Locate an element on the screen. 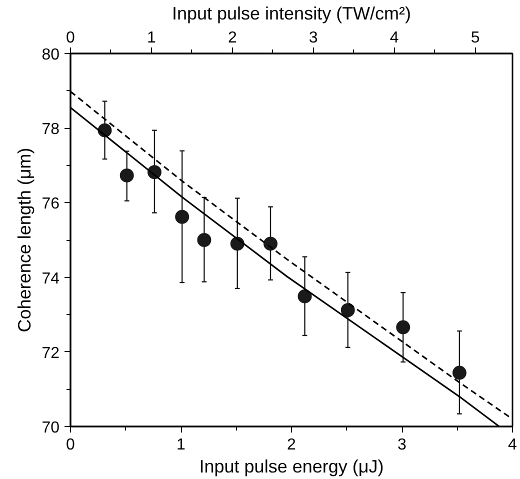  x-tick-label: 4 is located at coordinates (513, 445).